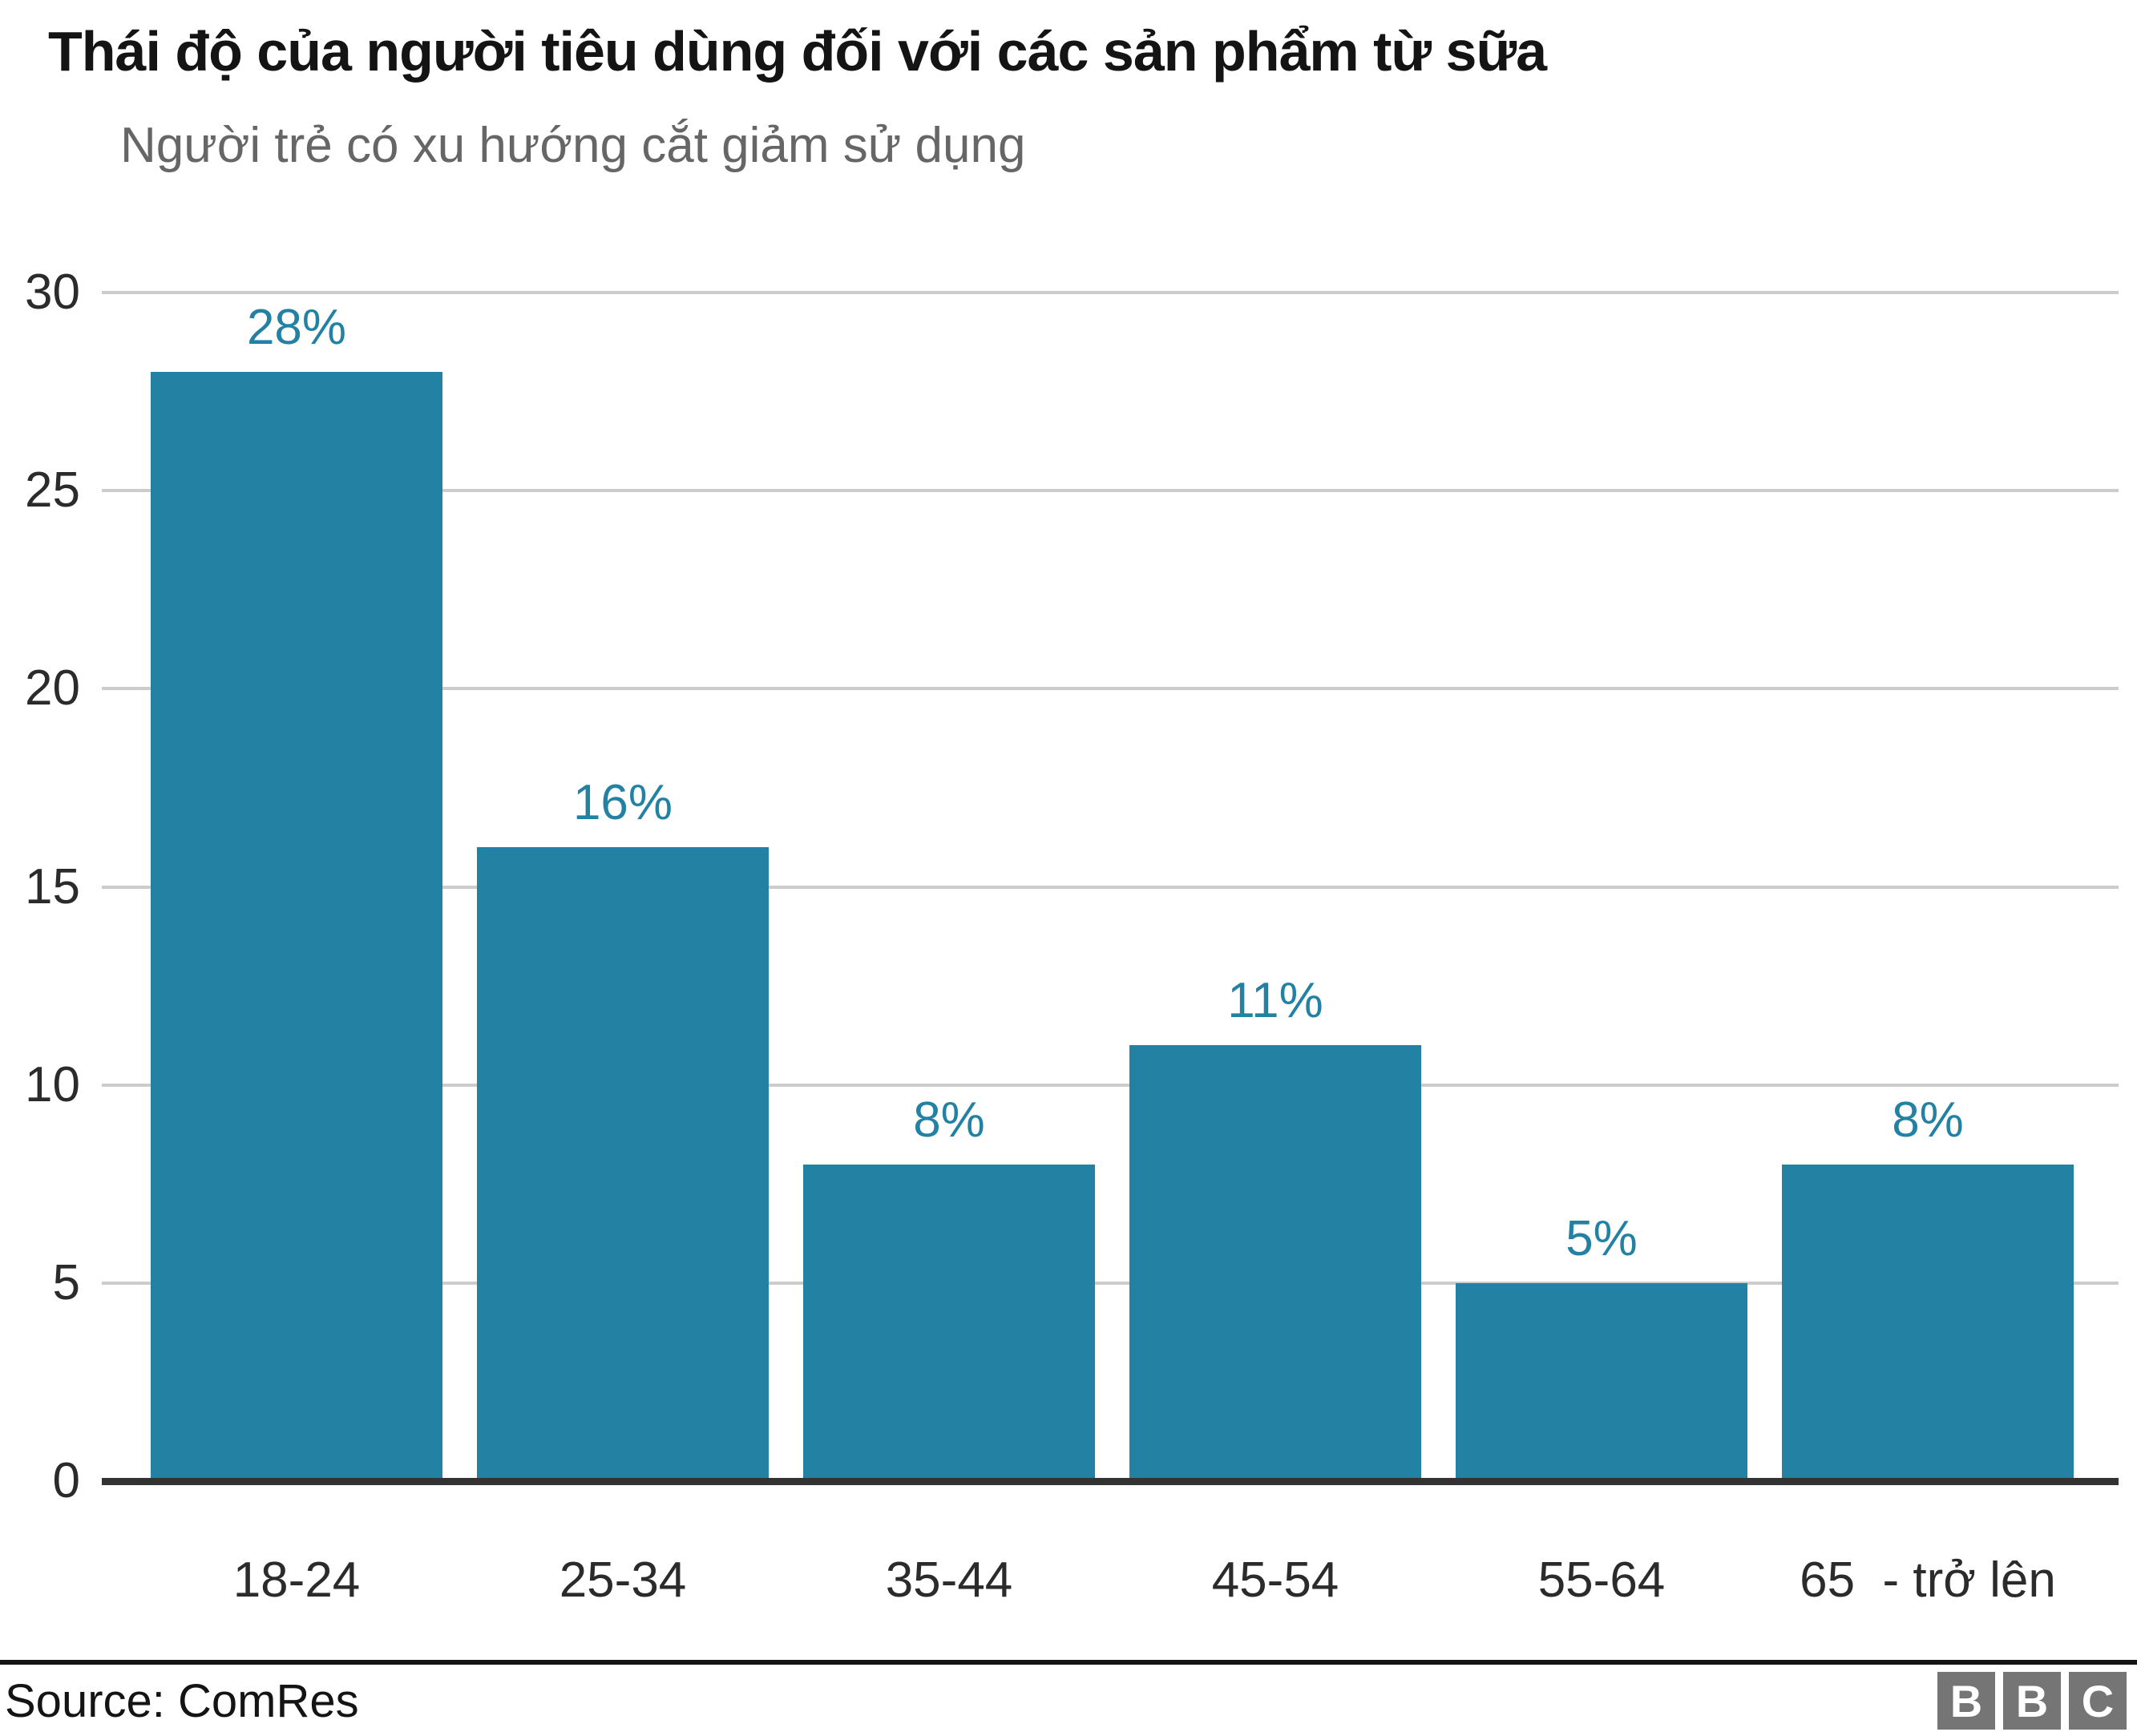 The width and height of the screenshot is (2137, 1736). I want to click on source-label: Source: ComRes, so click(182, 1701).